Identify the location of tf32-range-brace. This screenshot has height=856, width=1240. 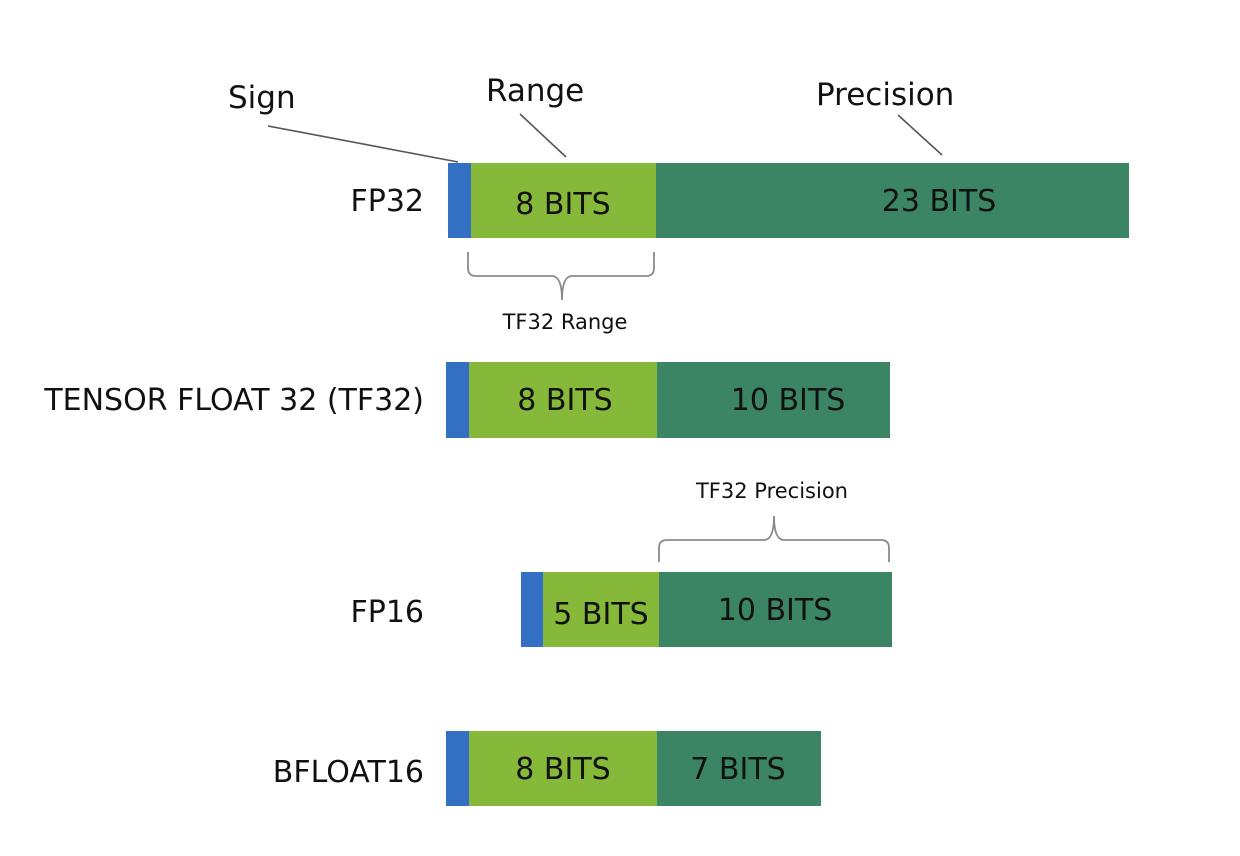
(561, 276).